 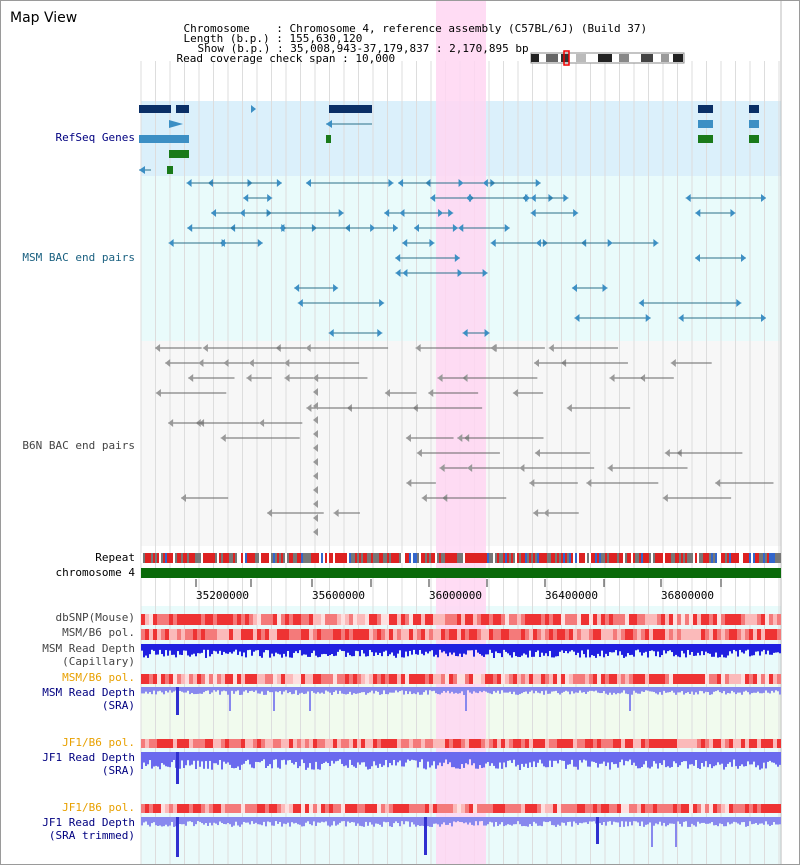 I want to click on msm-b6-polymorphism-label: MSM/B6 pol., so click(x=98, y=632).